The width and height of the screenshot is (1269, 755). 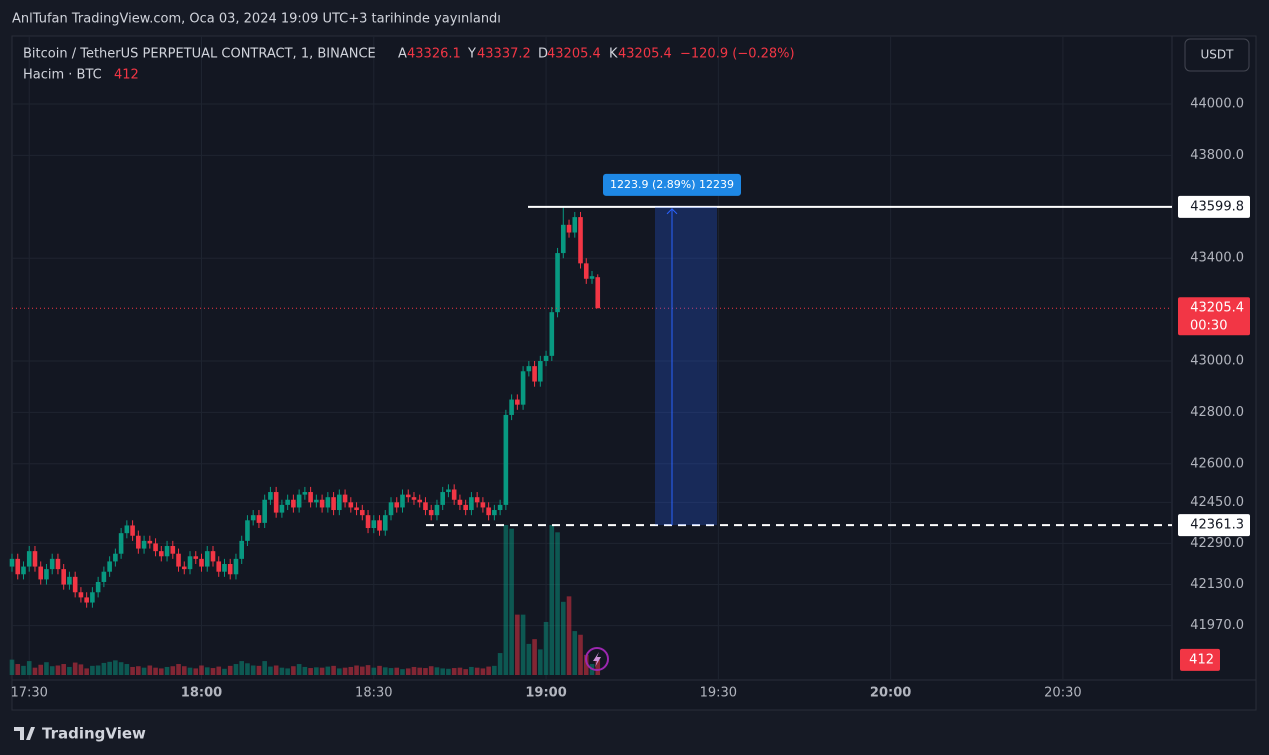 I want to click on y-tick-label: 43800.0, so click(x=1217, y=155).